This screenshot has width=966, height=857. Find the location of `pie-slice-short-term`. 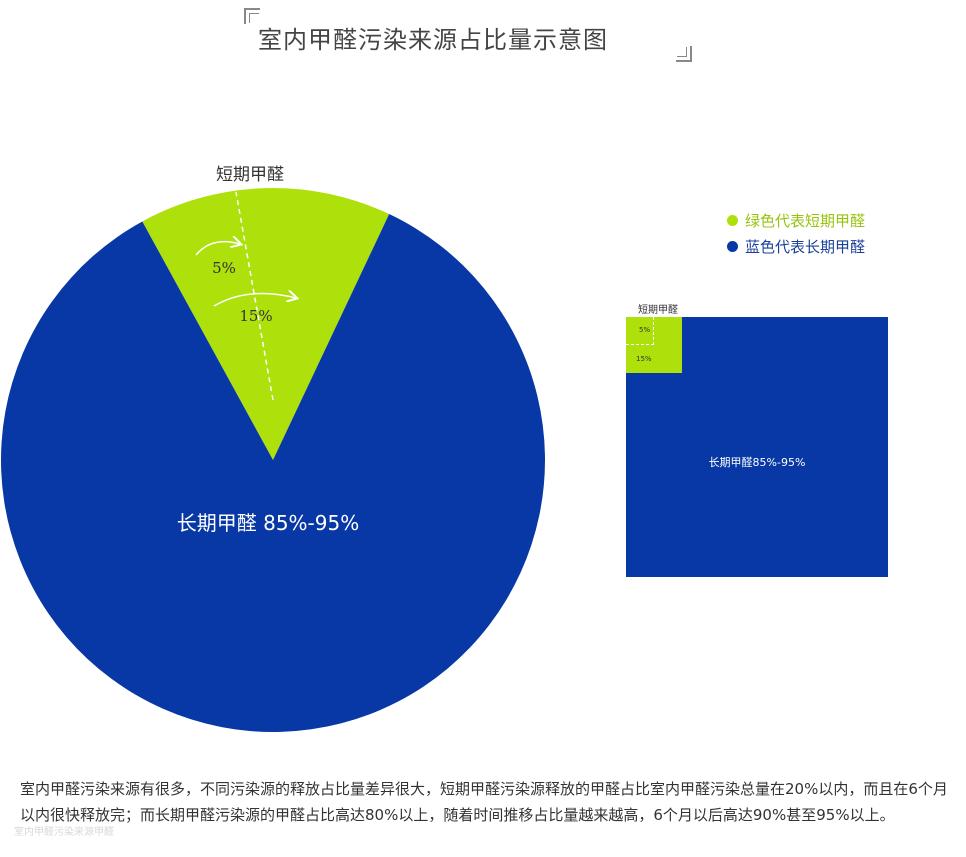

pie-slice-short-term is located at coordinates (266, 323).